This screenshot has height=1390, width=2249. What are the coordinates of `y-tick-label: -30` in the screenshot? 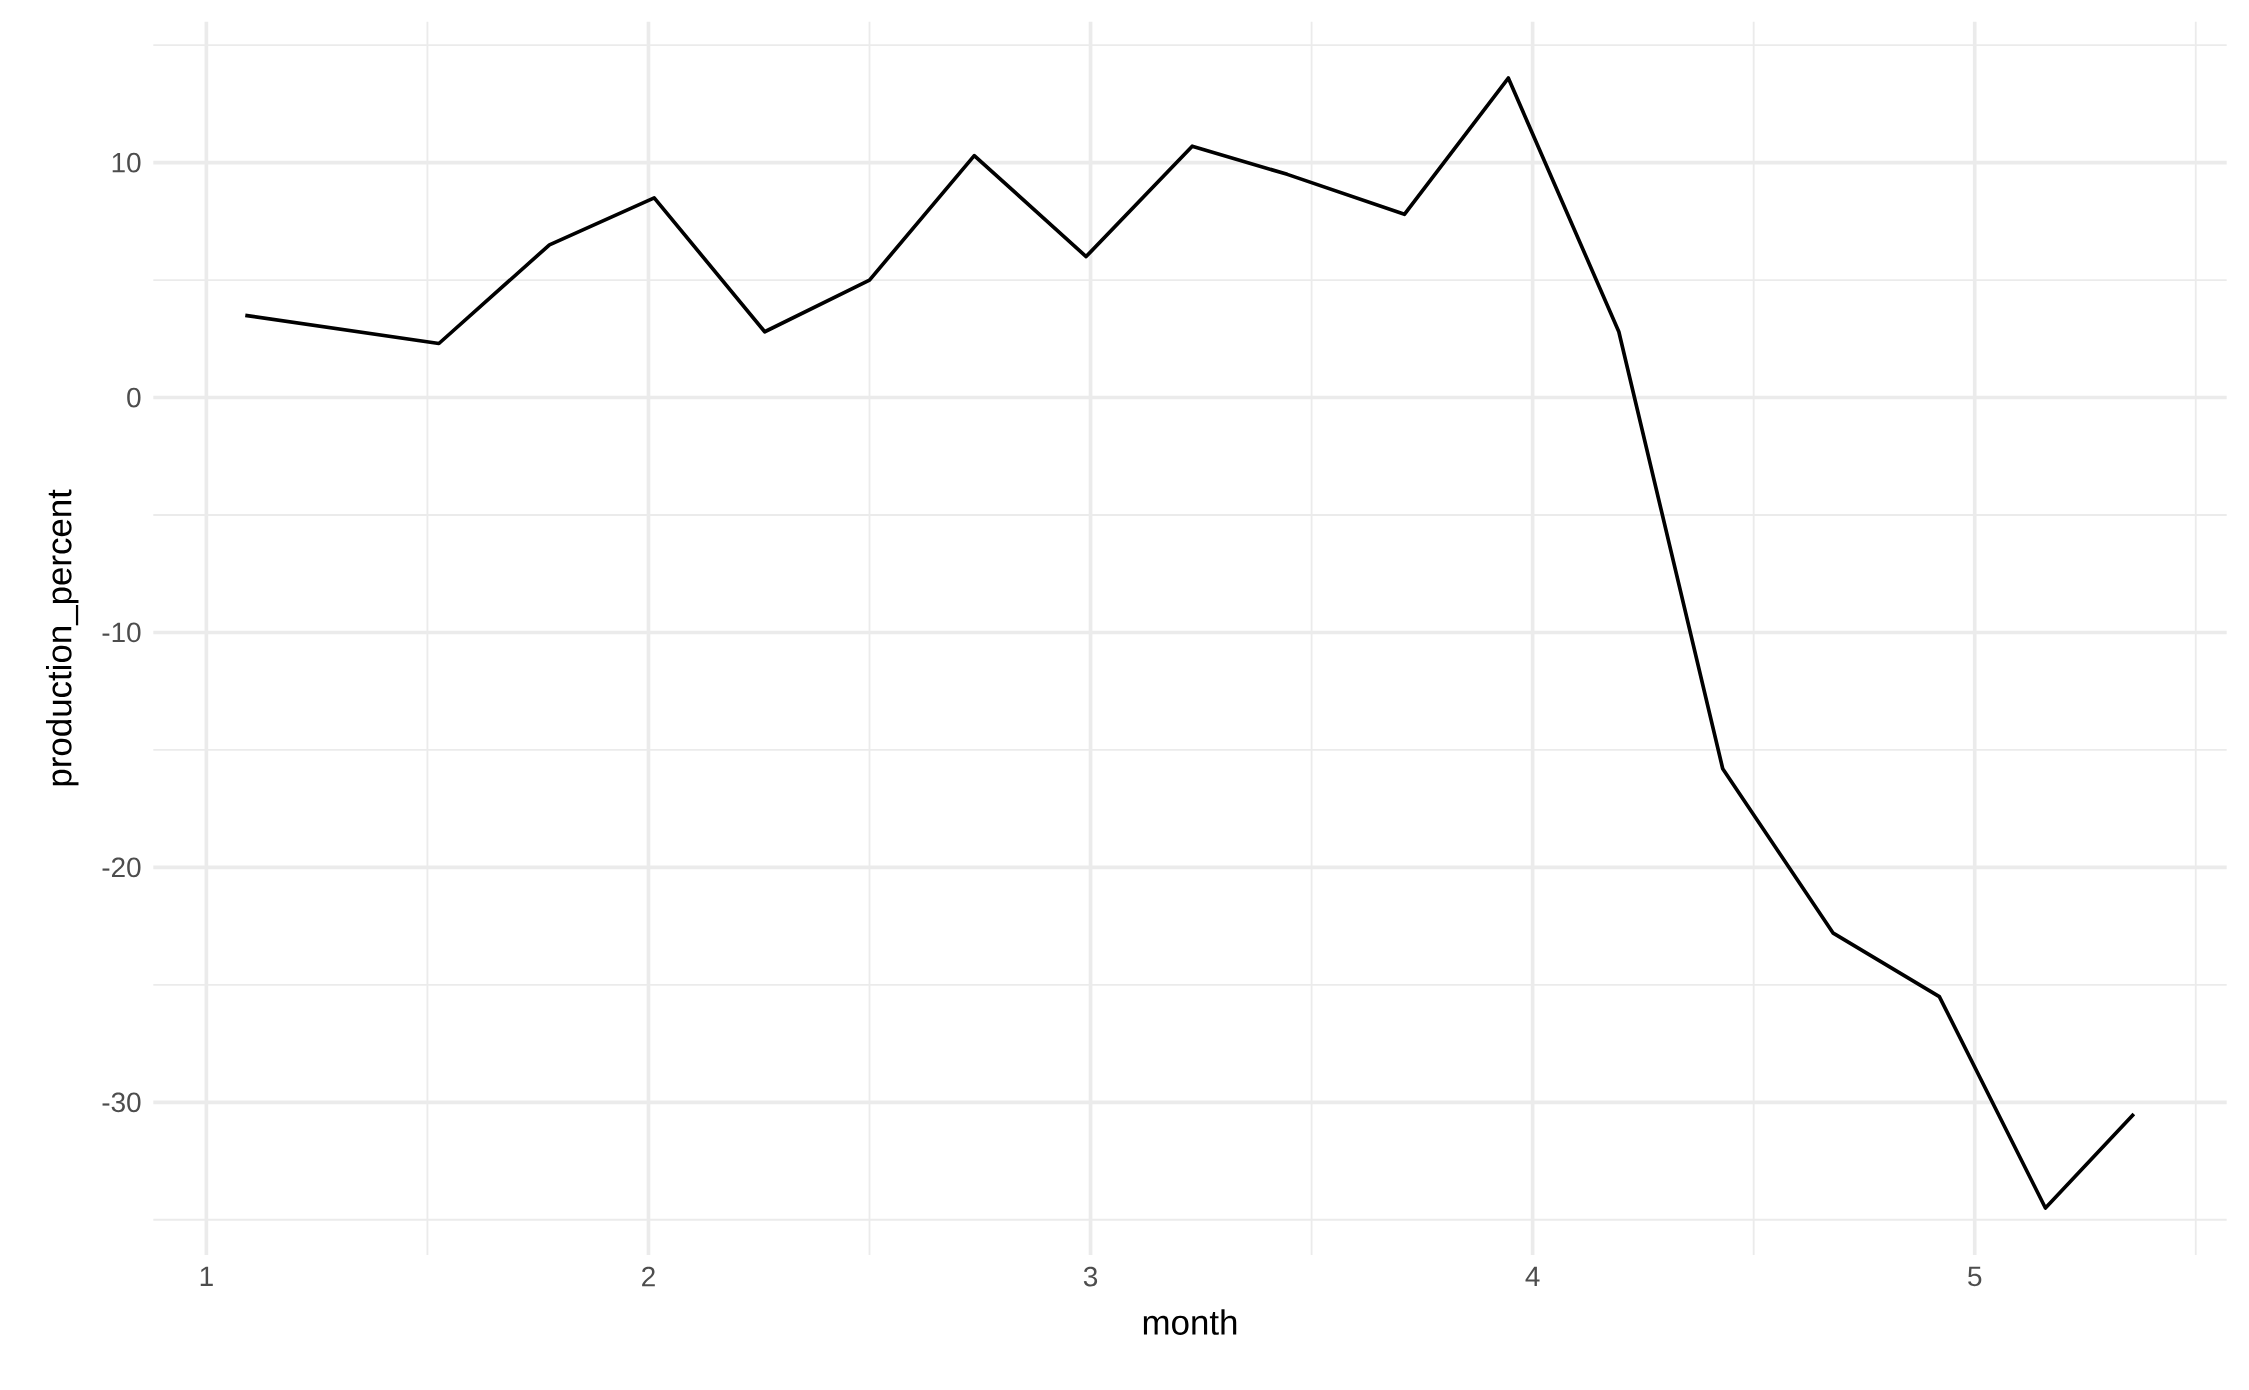 It's located at (121, 1102).